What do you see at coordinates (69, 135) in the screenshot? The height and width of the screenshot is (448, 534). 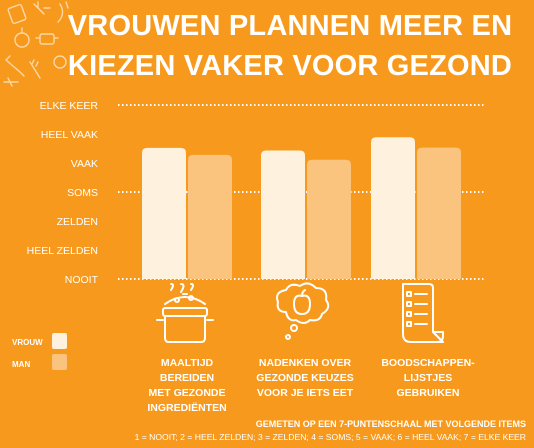 I see `y-tick-label: HEEL VAAK` at bounding box center [69, 135].